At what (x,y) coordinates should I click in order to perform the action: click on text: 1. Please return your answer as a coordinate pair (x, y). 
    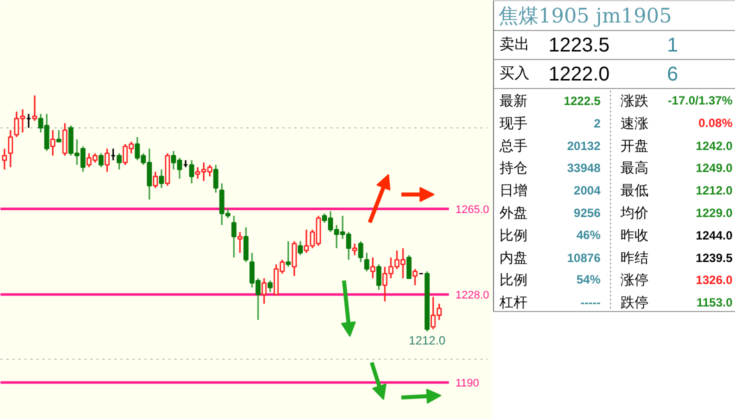
    Looking at the image, I should click on (672, 45).